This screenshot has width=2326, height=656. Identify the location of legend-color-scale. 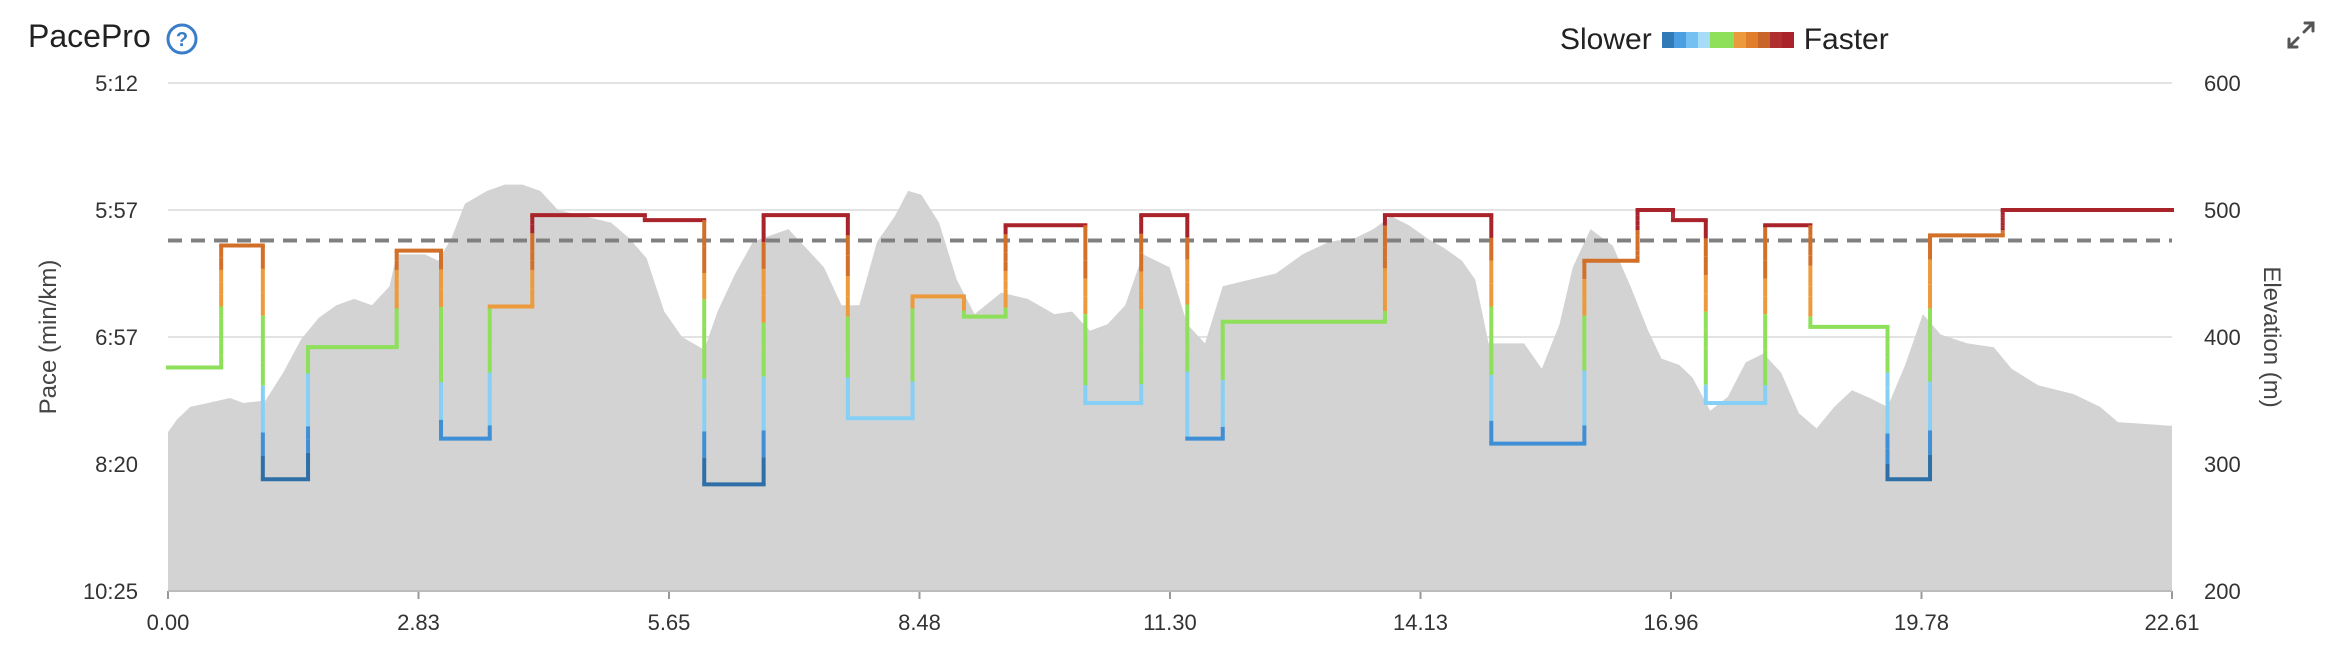
(1727, 40).